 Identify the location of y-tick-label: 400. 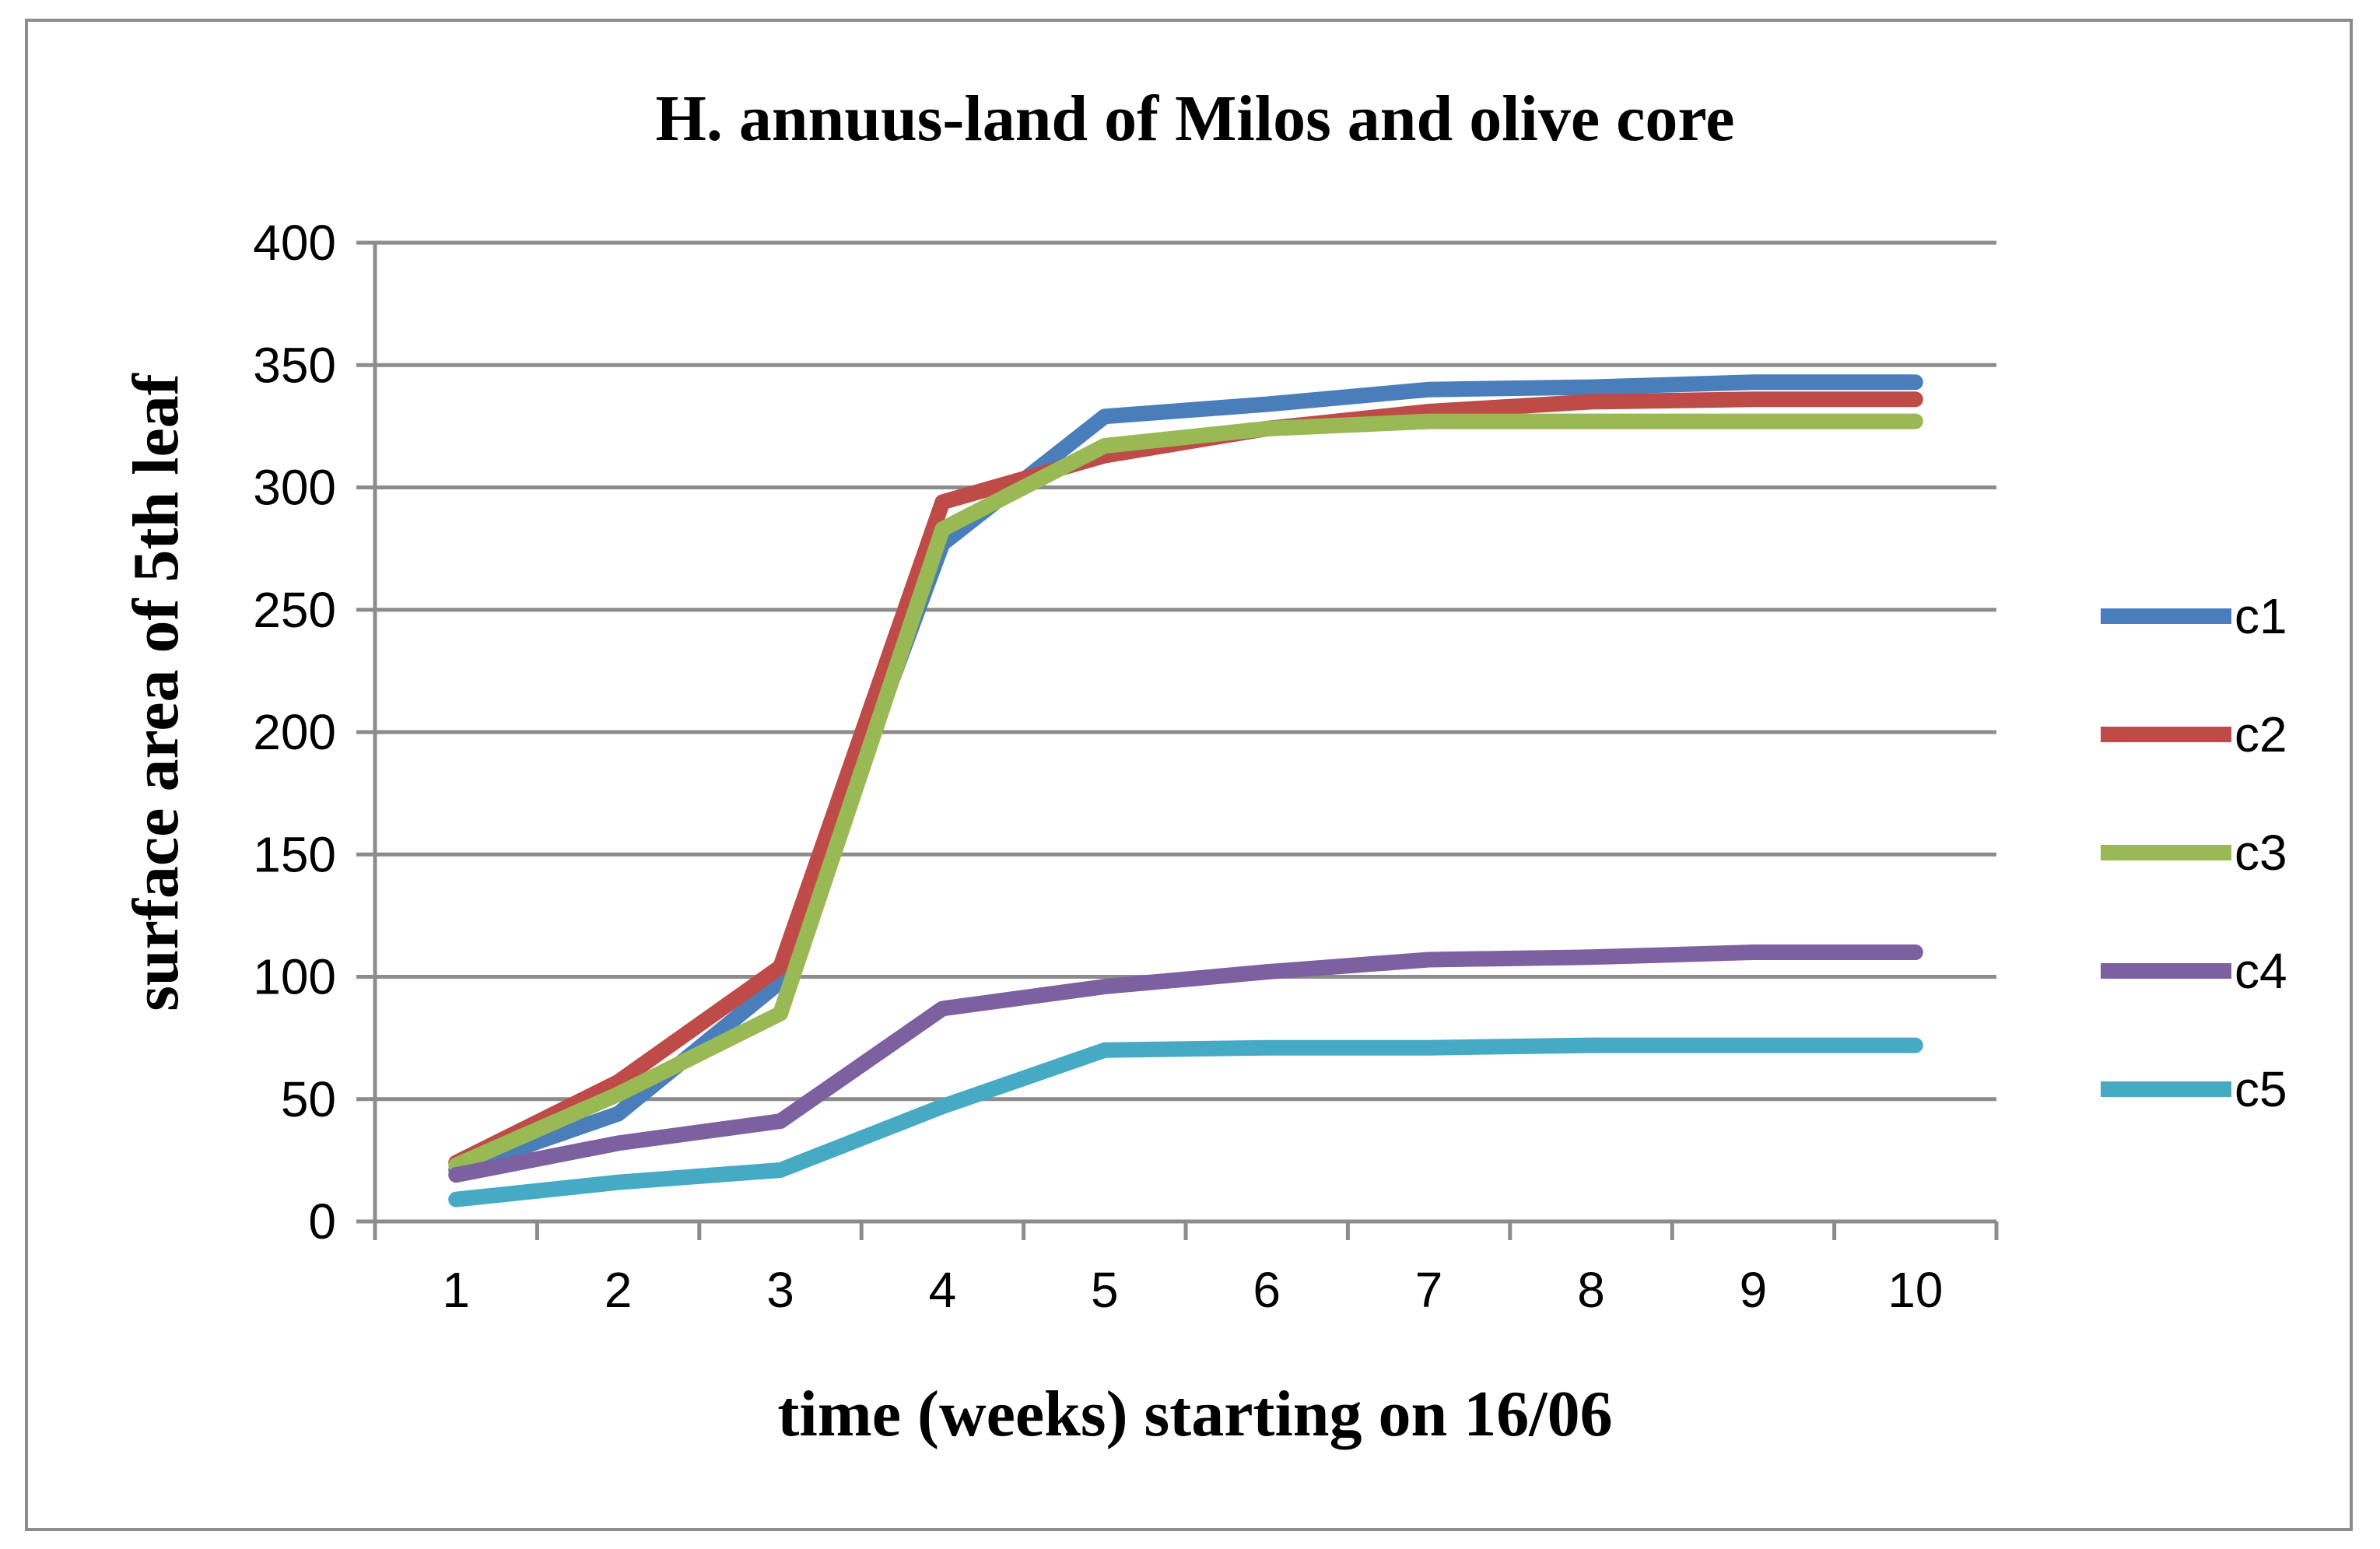
(295, 243).